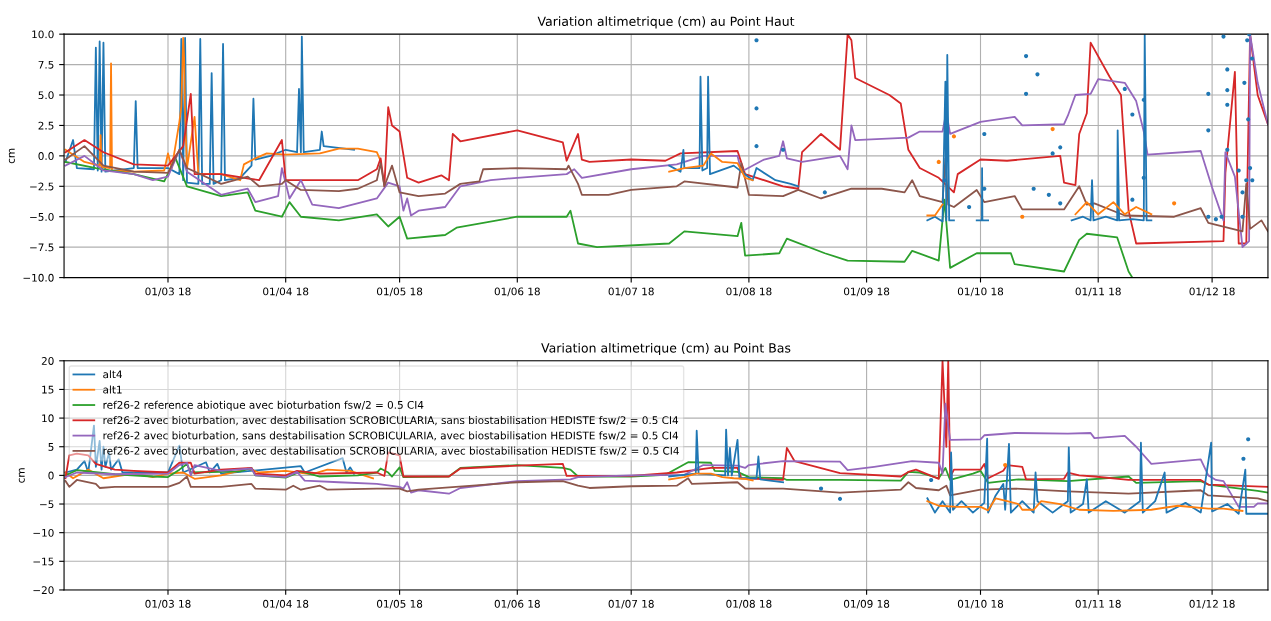 The width and height of the screenshot is (1271, 621). What do you see at coordinates (48, 418) in the screenshot?
I see `y-tick-label: 10` at bounding box center [48, 418].